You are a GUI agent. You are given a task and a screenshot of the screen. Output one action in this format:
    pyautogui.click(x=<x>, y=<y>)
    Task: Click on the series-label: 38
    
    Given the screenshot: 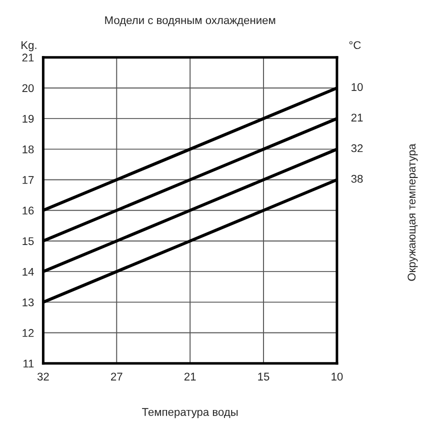 What is the action you would take?
    pyautogui.click(x=357, y=178)
    